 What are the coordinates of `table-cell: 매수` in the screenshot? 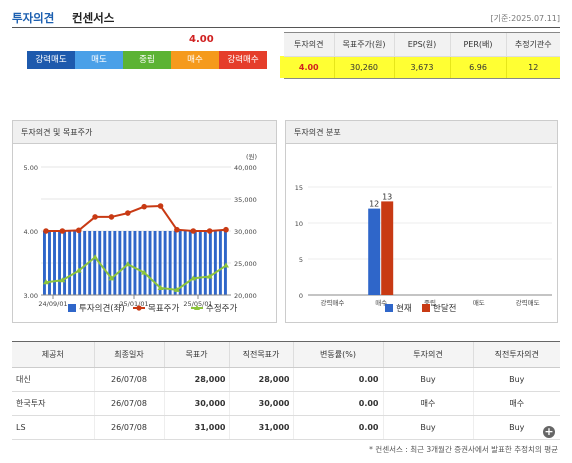 It's located at (427, 403).